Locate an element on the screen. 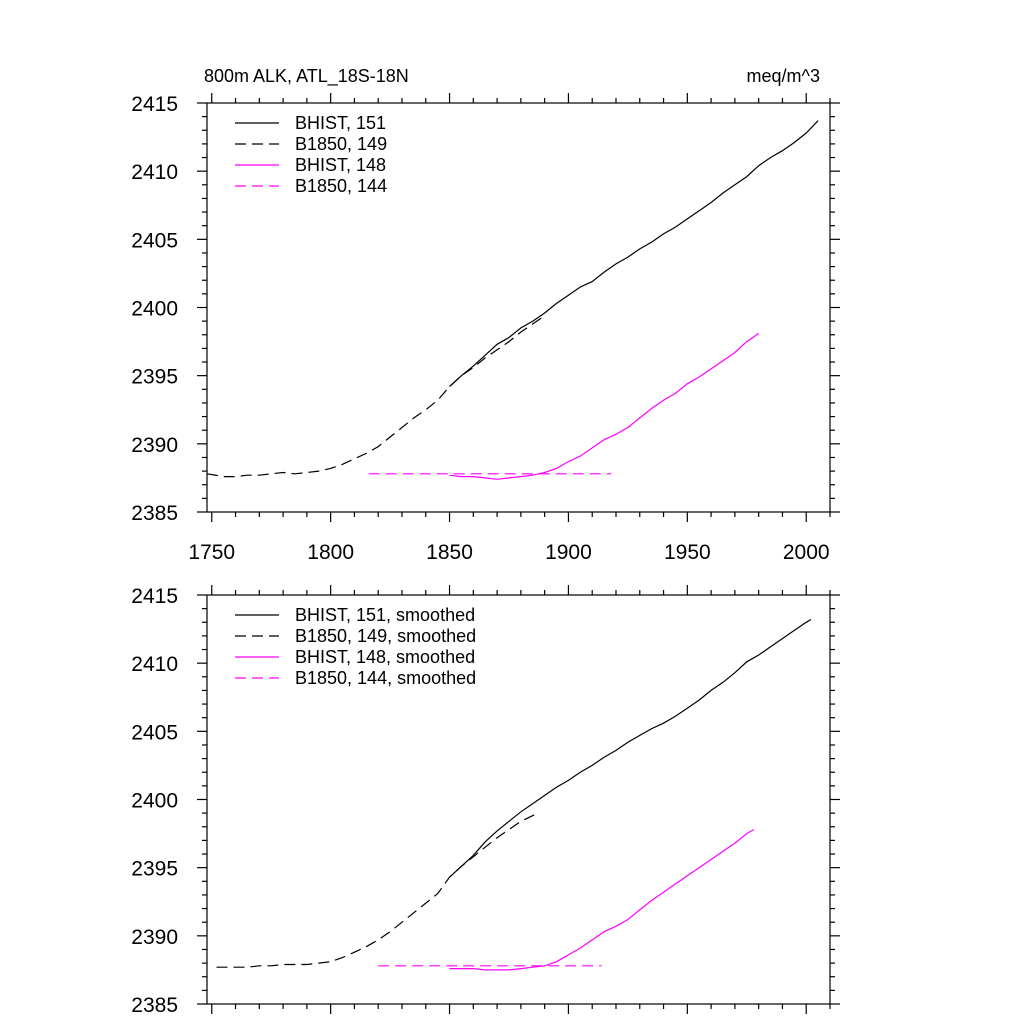 Image resolution: width=1024 pixels, height=1024 pixels. legend-label: B1850, 144, smoothed is located at coordinates (385, 678).